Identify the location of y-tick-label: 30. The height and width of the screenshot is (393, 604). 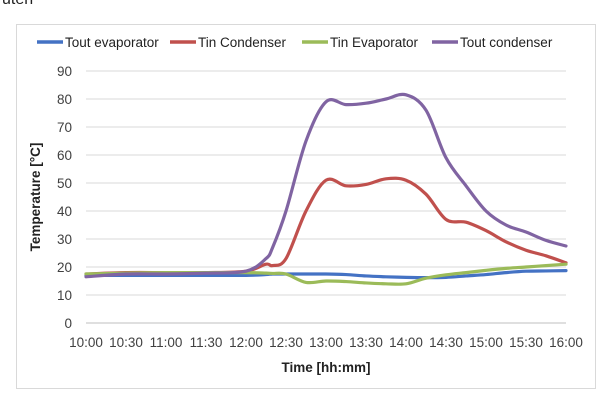
(64, 239).